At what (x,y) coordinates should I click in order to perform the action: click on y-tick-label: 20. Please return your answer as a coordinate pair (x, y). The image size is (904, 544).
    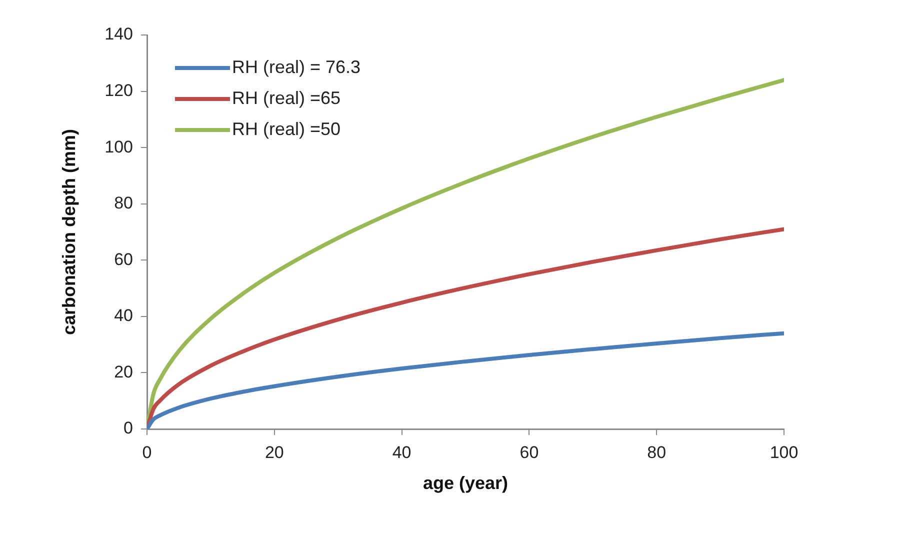
    Looking at the image, I should click on (123, 372).